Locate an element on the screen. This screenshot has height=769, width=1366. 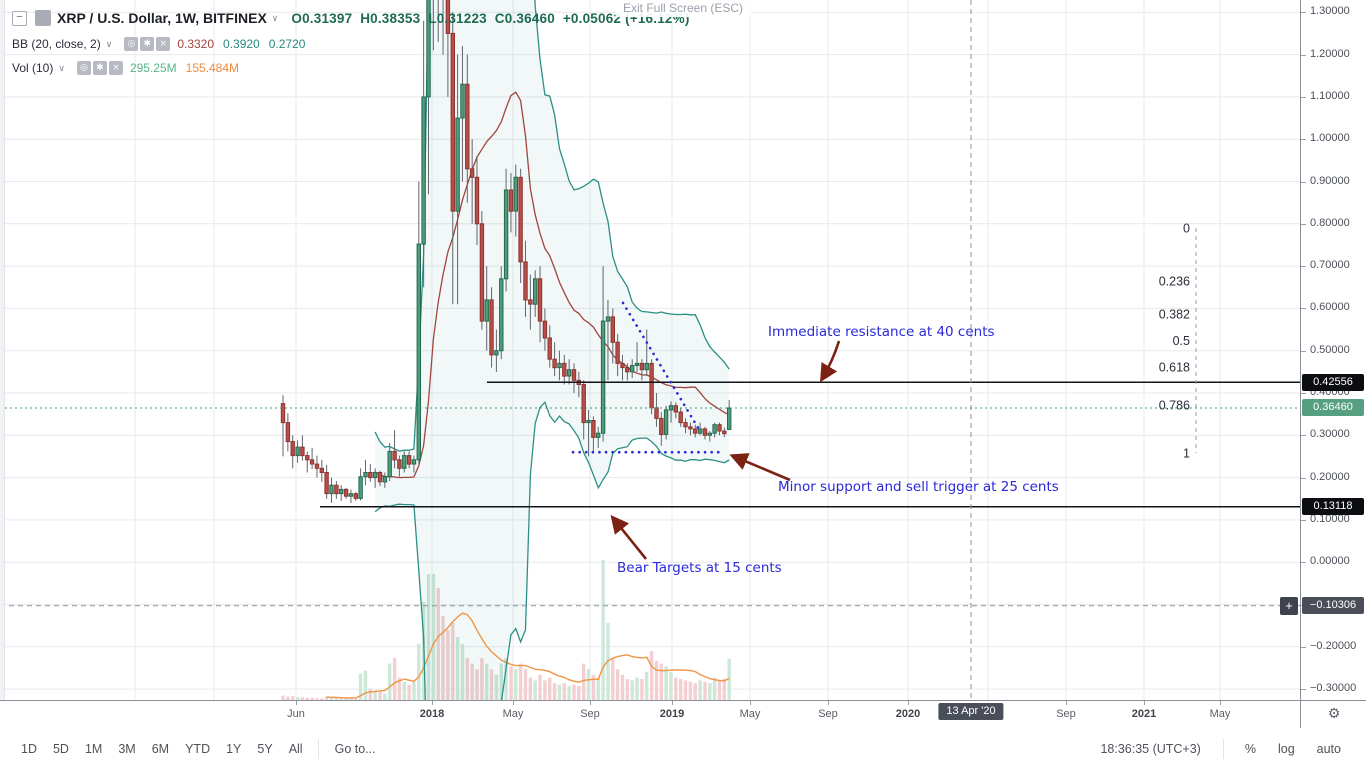
price-tick-label: 0.50000 is located at coordinates (1330, 350).